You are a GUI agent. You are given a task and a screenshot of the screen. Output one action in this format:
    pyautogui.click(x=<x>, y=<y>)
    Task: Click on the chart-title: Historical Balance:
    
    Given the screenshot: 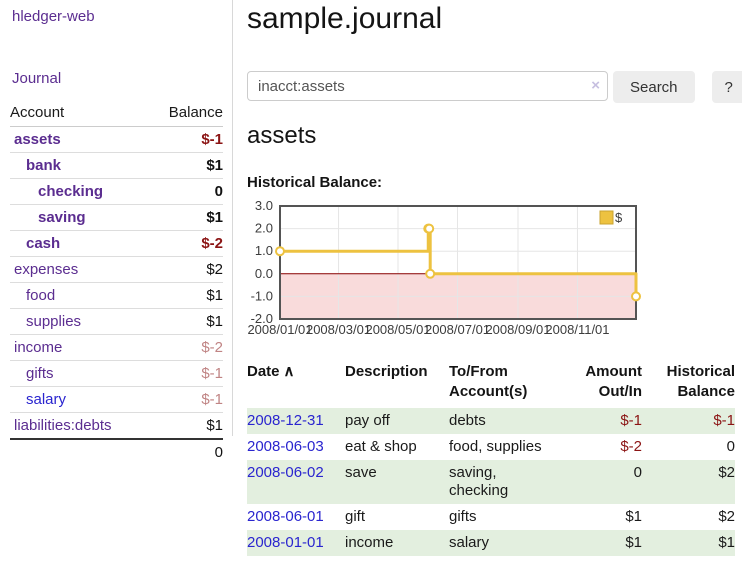 What is the action you would take?
    pyautogui.click(x=315, y=182)
    